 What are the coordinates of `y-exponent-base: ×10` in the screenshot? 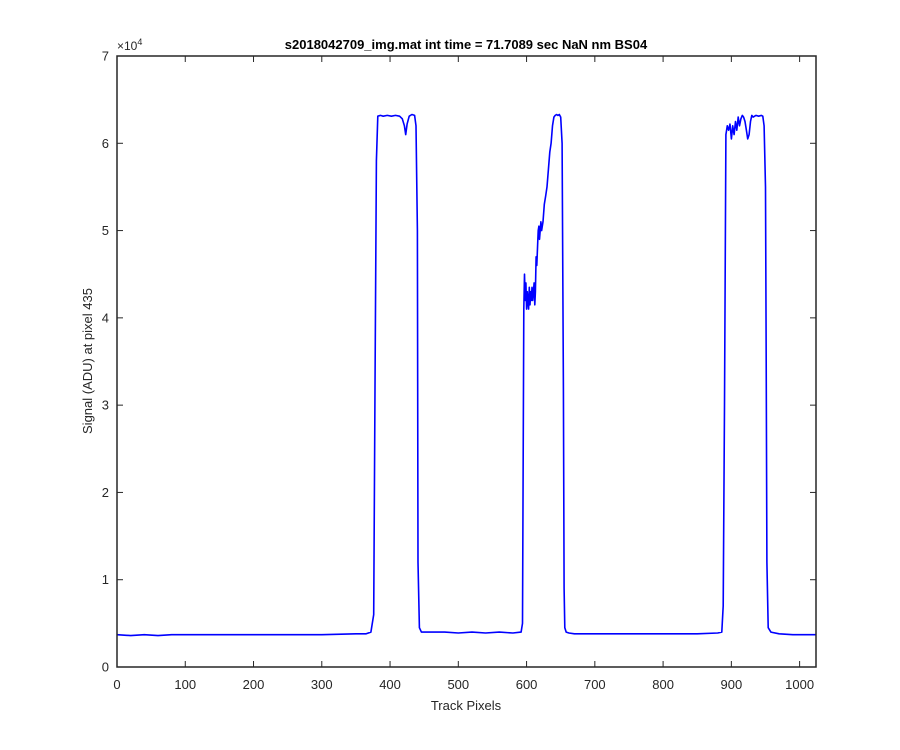 It's located at (127, 46).